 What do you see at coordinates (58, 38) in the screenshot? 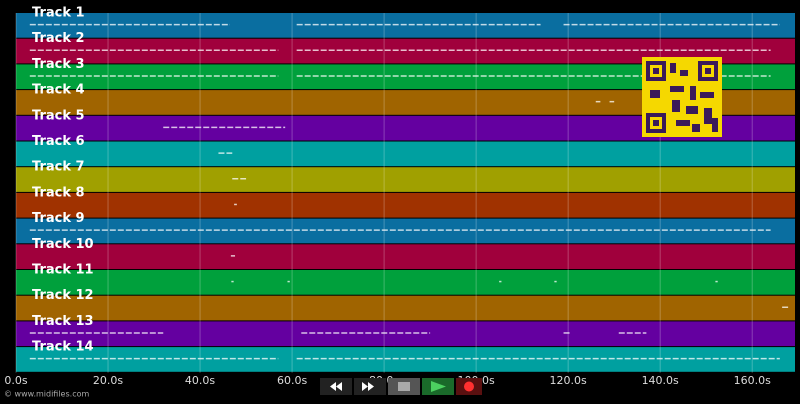
I see `track-label: Track 2` at bounding box center [58, 38].